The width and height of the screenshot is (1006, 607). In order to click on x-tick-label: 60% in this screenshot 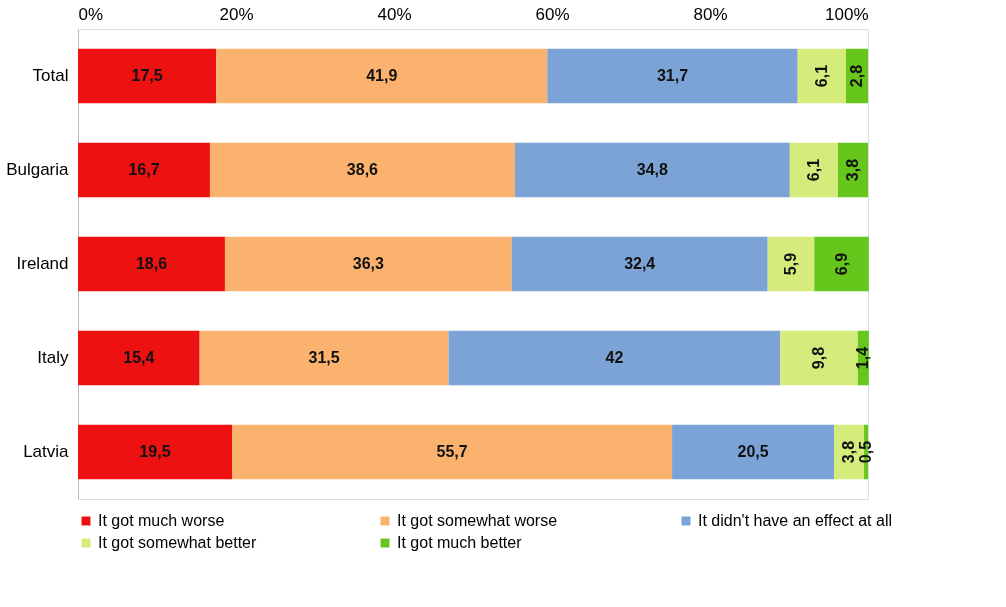, I will do `click(552, 14)`.